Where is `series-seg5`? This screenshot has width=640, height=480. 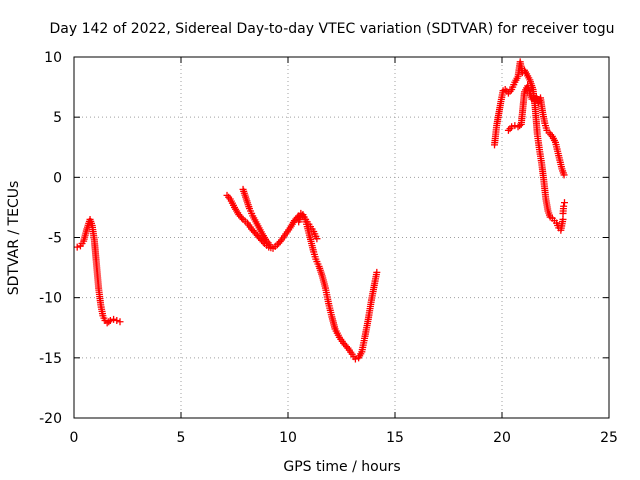
series-seg5 is located at coordinates (529, 146).